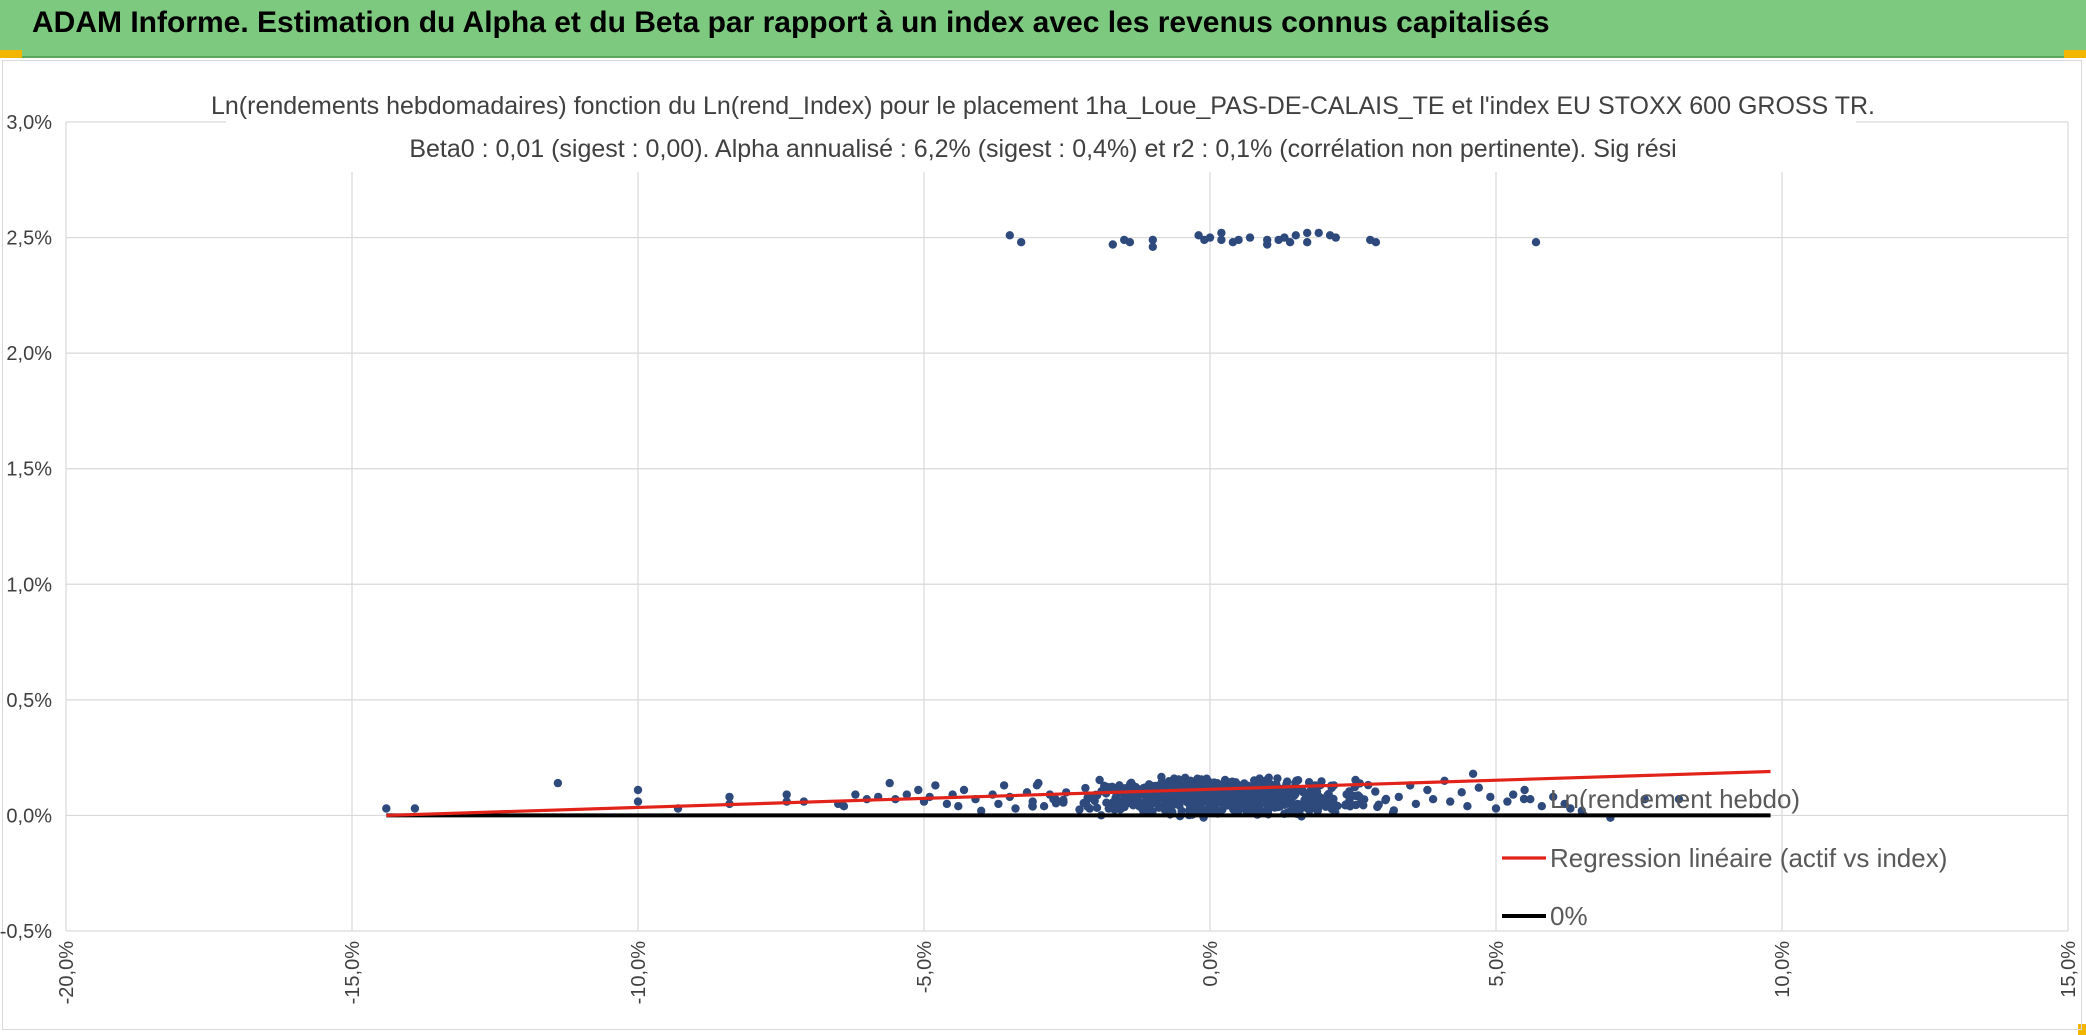 This screenshot has width=2086, height=1035. What do you see at coordinates (29, 701) in the screenshot?
I see `y-tick-label: 0,5%` at bounding box center [29, 701].